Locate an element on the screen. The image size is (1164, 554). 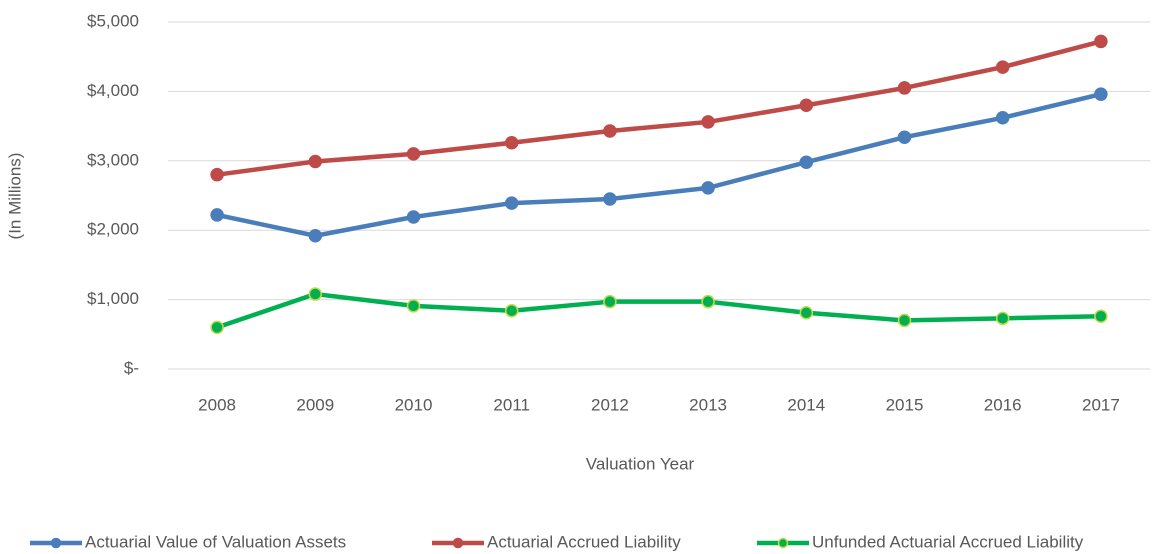
x-axis-title: Valuation Year is located at coordinates (640, 463).